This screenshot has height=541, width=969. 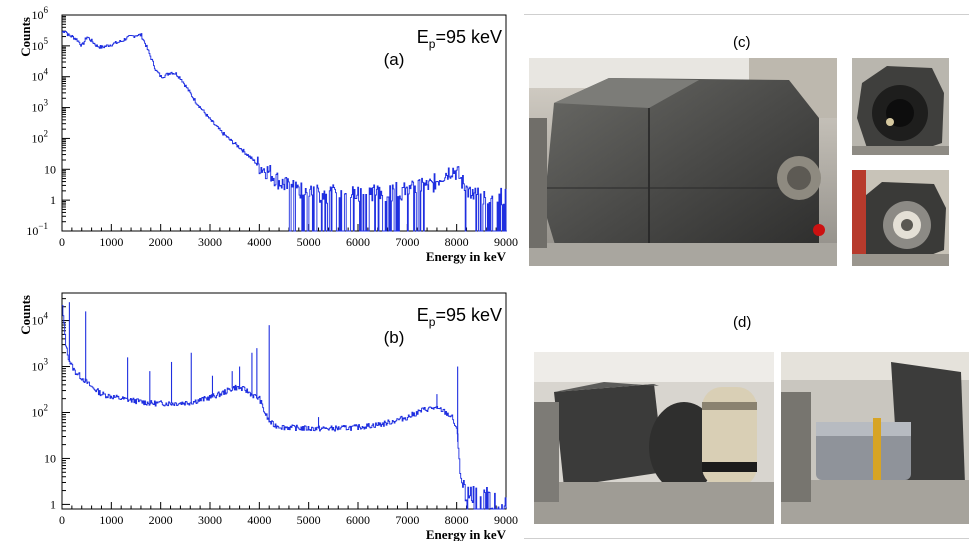 I want to click on panel-label: (b), so click(x=394, y=337).